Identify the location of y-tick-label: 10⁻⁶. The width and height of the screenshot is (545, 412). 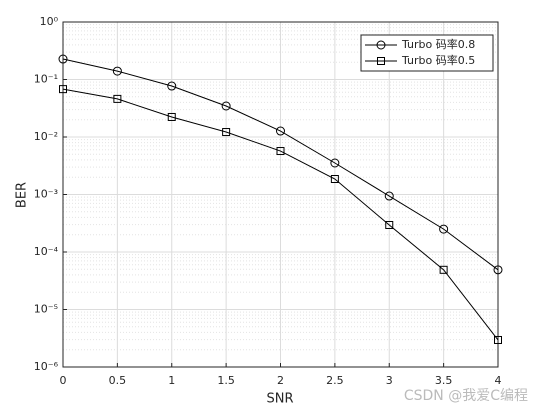
(46, 366).